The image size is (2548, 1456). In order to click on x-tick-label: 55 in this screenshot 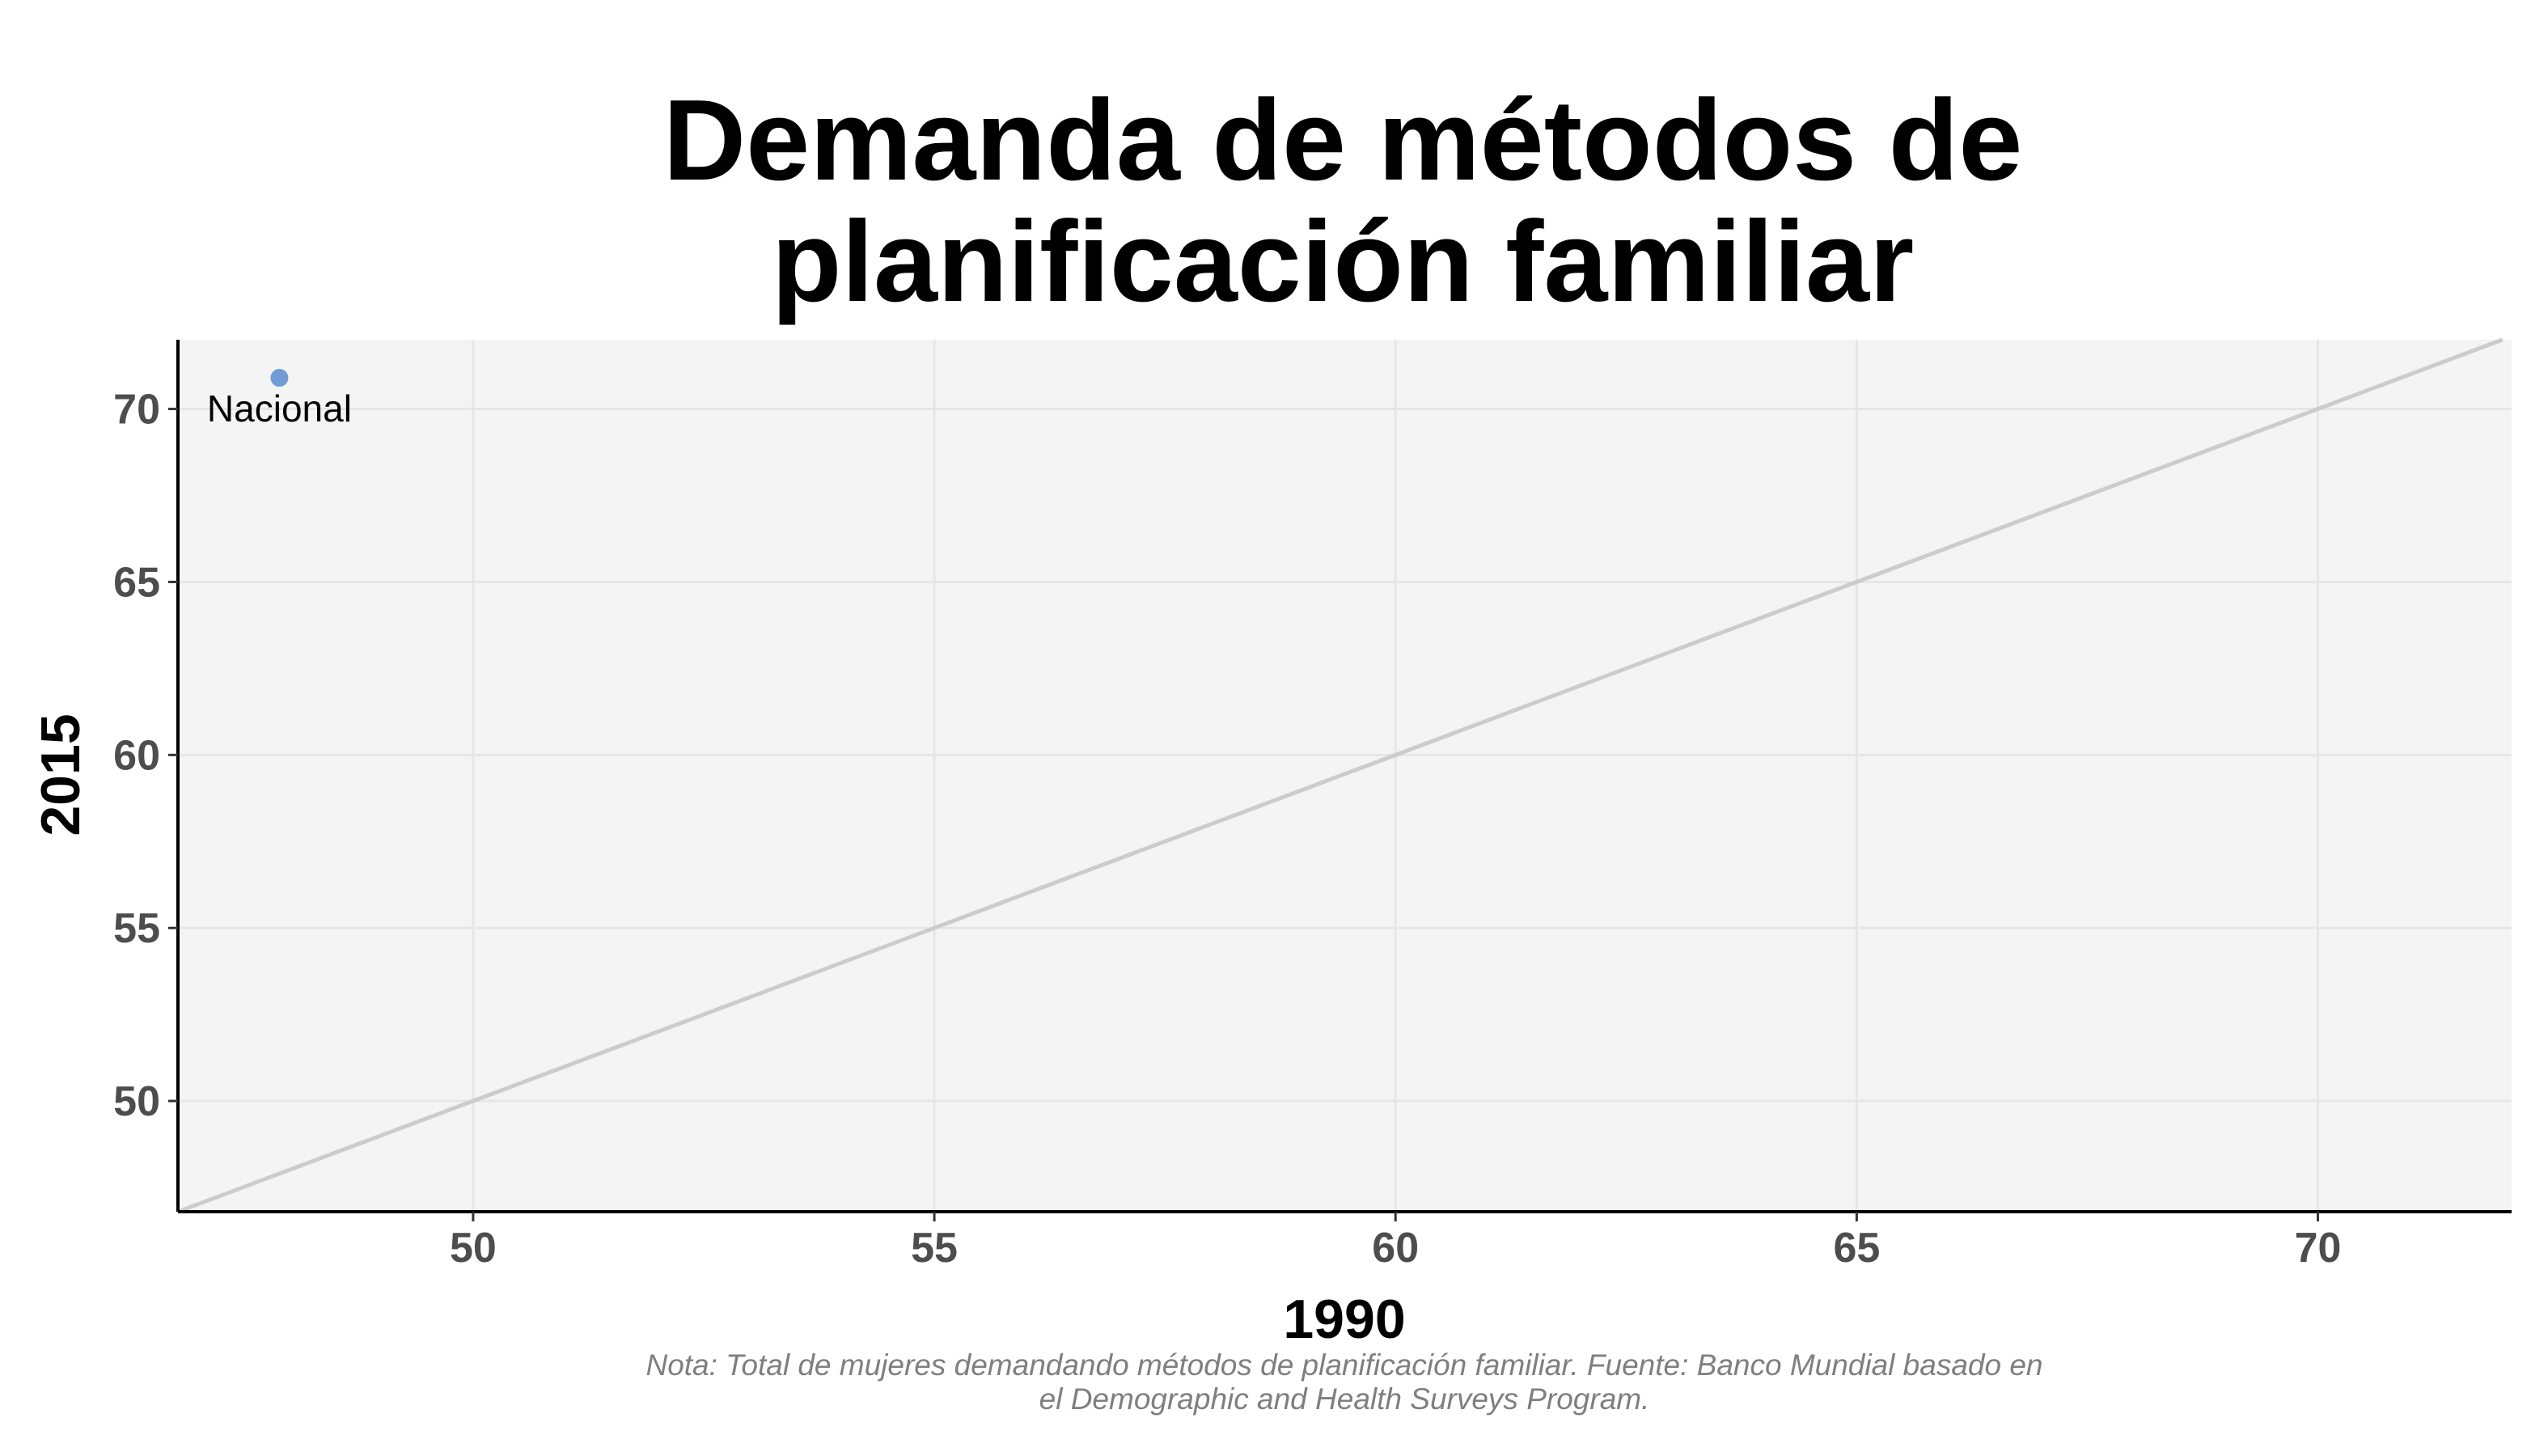, I will do `click(935, 1248)`.